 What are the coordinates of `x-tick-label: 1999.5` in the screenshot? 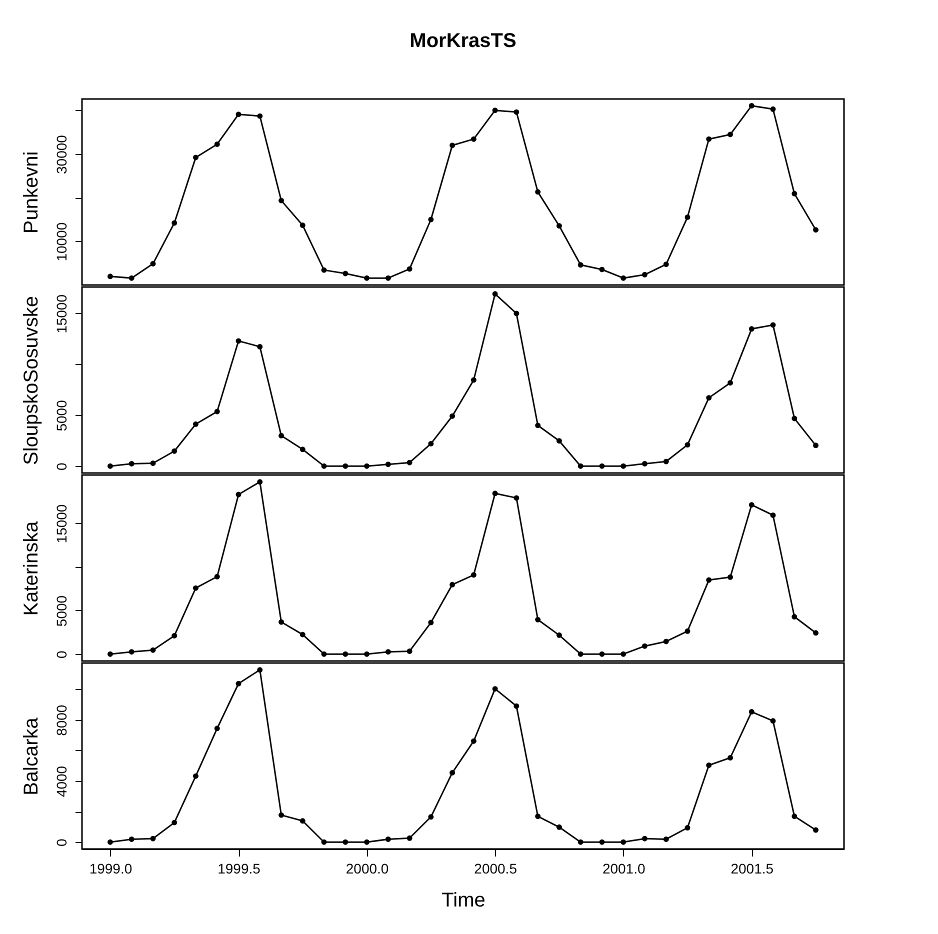 It's located at (239, 868).